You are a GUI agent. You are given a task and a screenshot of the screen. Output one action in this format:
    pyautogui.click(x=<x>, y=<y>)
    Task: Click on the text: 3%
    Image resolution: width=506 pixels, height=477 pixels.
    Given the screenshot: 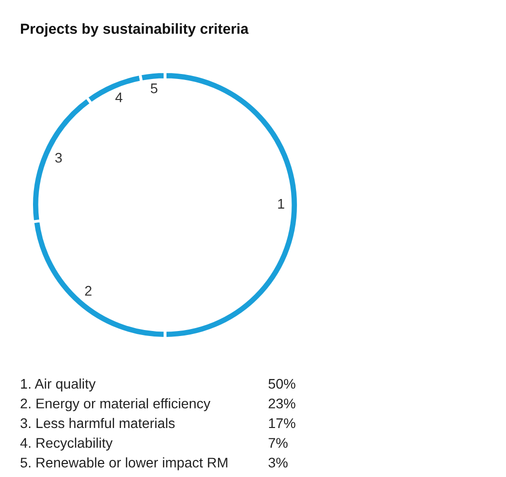 What is the action you would take?
    pyautogui.click(x=278, y=463)
    